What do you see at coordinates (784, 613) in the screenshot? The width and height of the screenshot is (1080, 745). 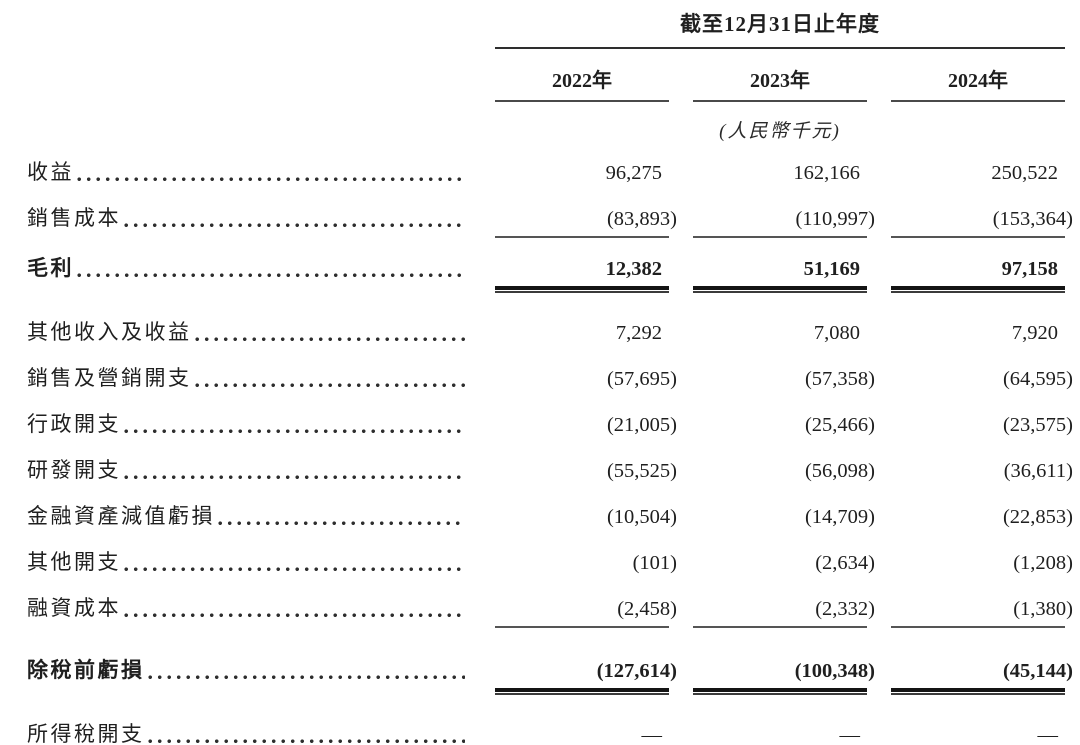 I see `value-2023: (2,332)` at bounding box center [784, 613].